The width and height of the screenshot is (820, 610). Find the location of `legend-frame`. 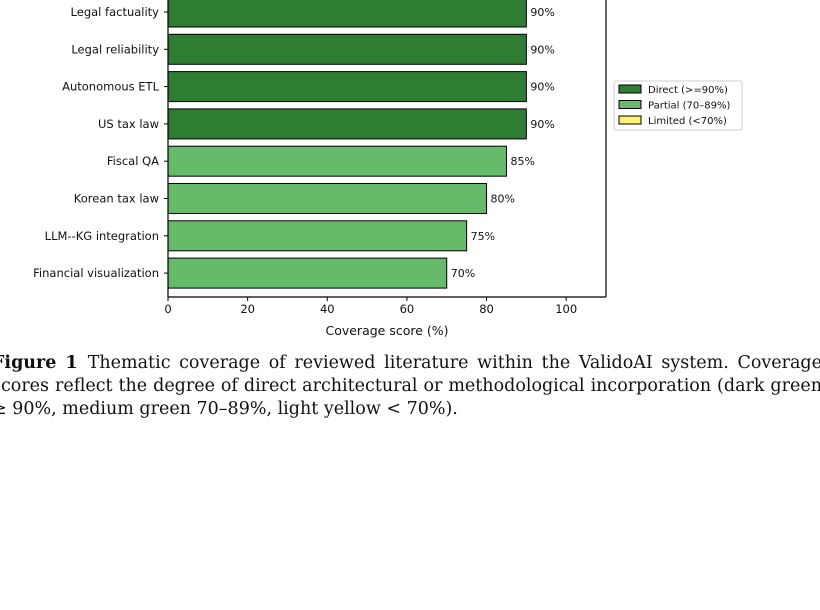

legend-frame is located at coordinates (678, 105).